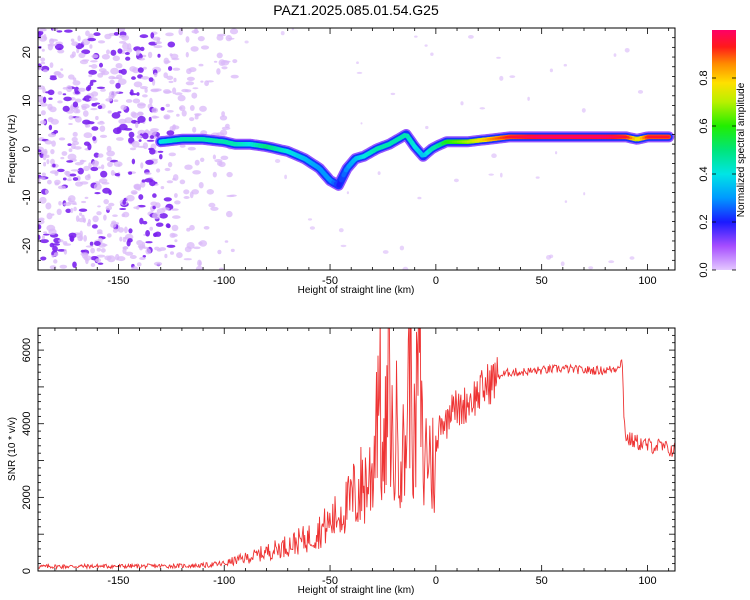 The width and height of the screenshot is (750, 600). What do you see at coordinates (27, 497) in the screenshot?
I see `y-tick-label: 2000` at bounding box center [27, 497].